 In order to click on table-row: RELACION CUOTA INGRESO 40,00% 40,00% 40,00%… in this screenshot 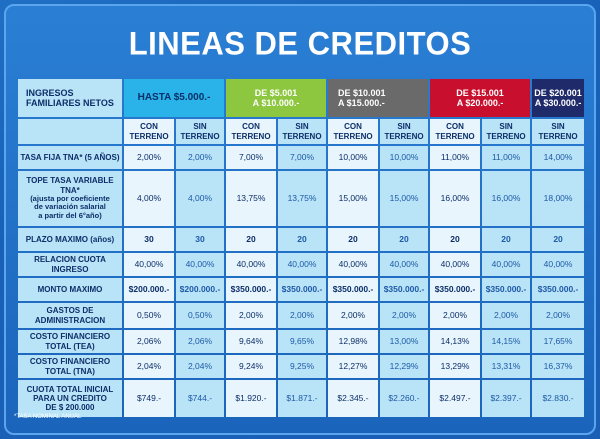, I will do `click(301, 264)`.